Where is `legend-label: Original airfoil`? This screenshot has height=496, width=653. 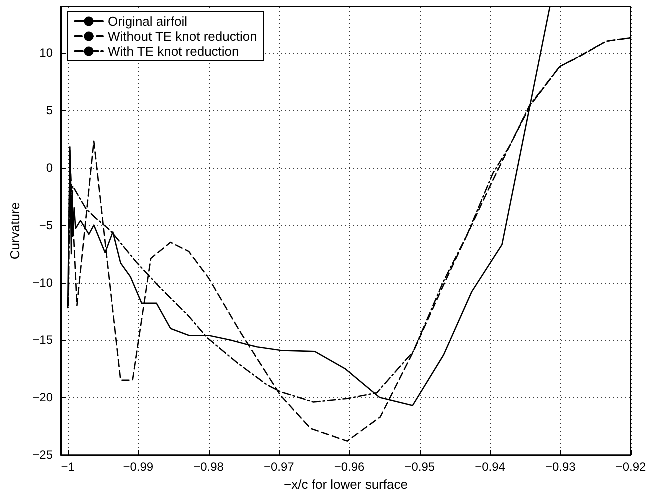
legend-label: Original airfoil is located at coordinates (148, 21).